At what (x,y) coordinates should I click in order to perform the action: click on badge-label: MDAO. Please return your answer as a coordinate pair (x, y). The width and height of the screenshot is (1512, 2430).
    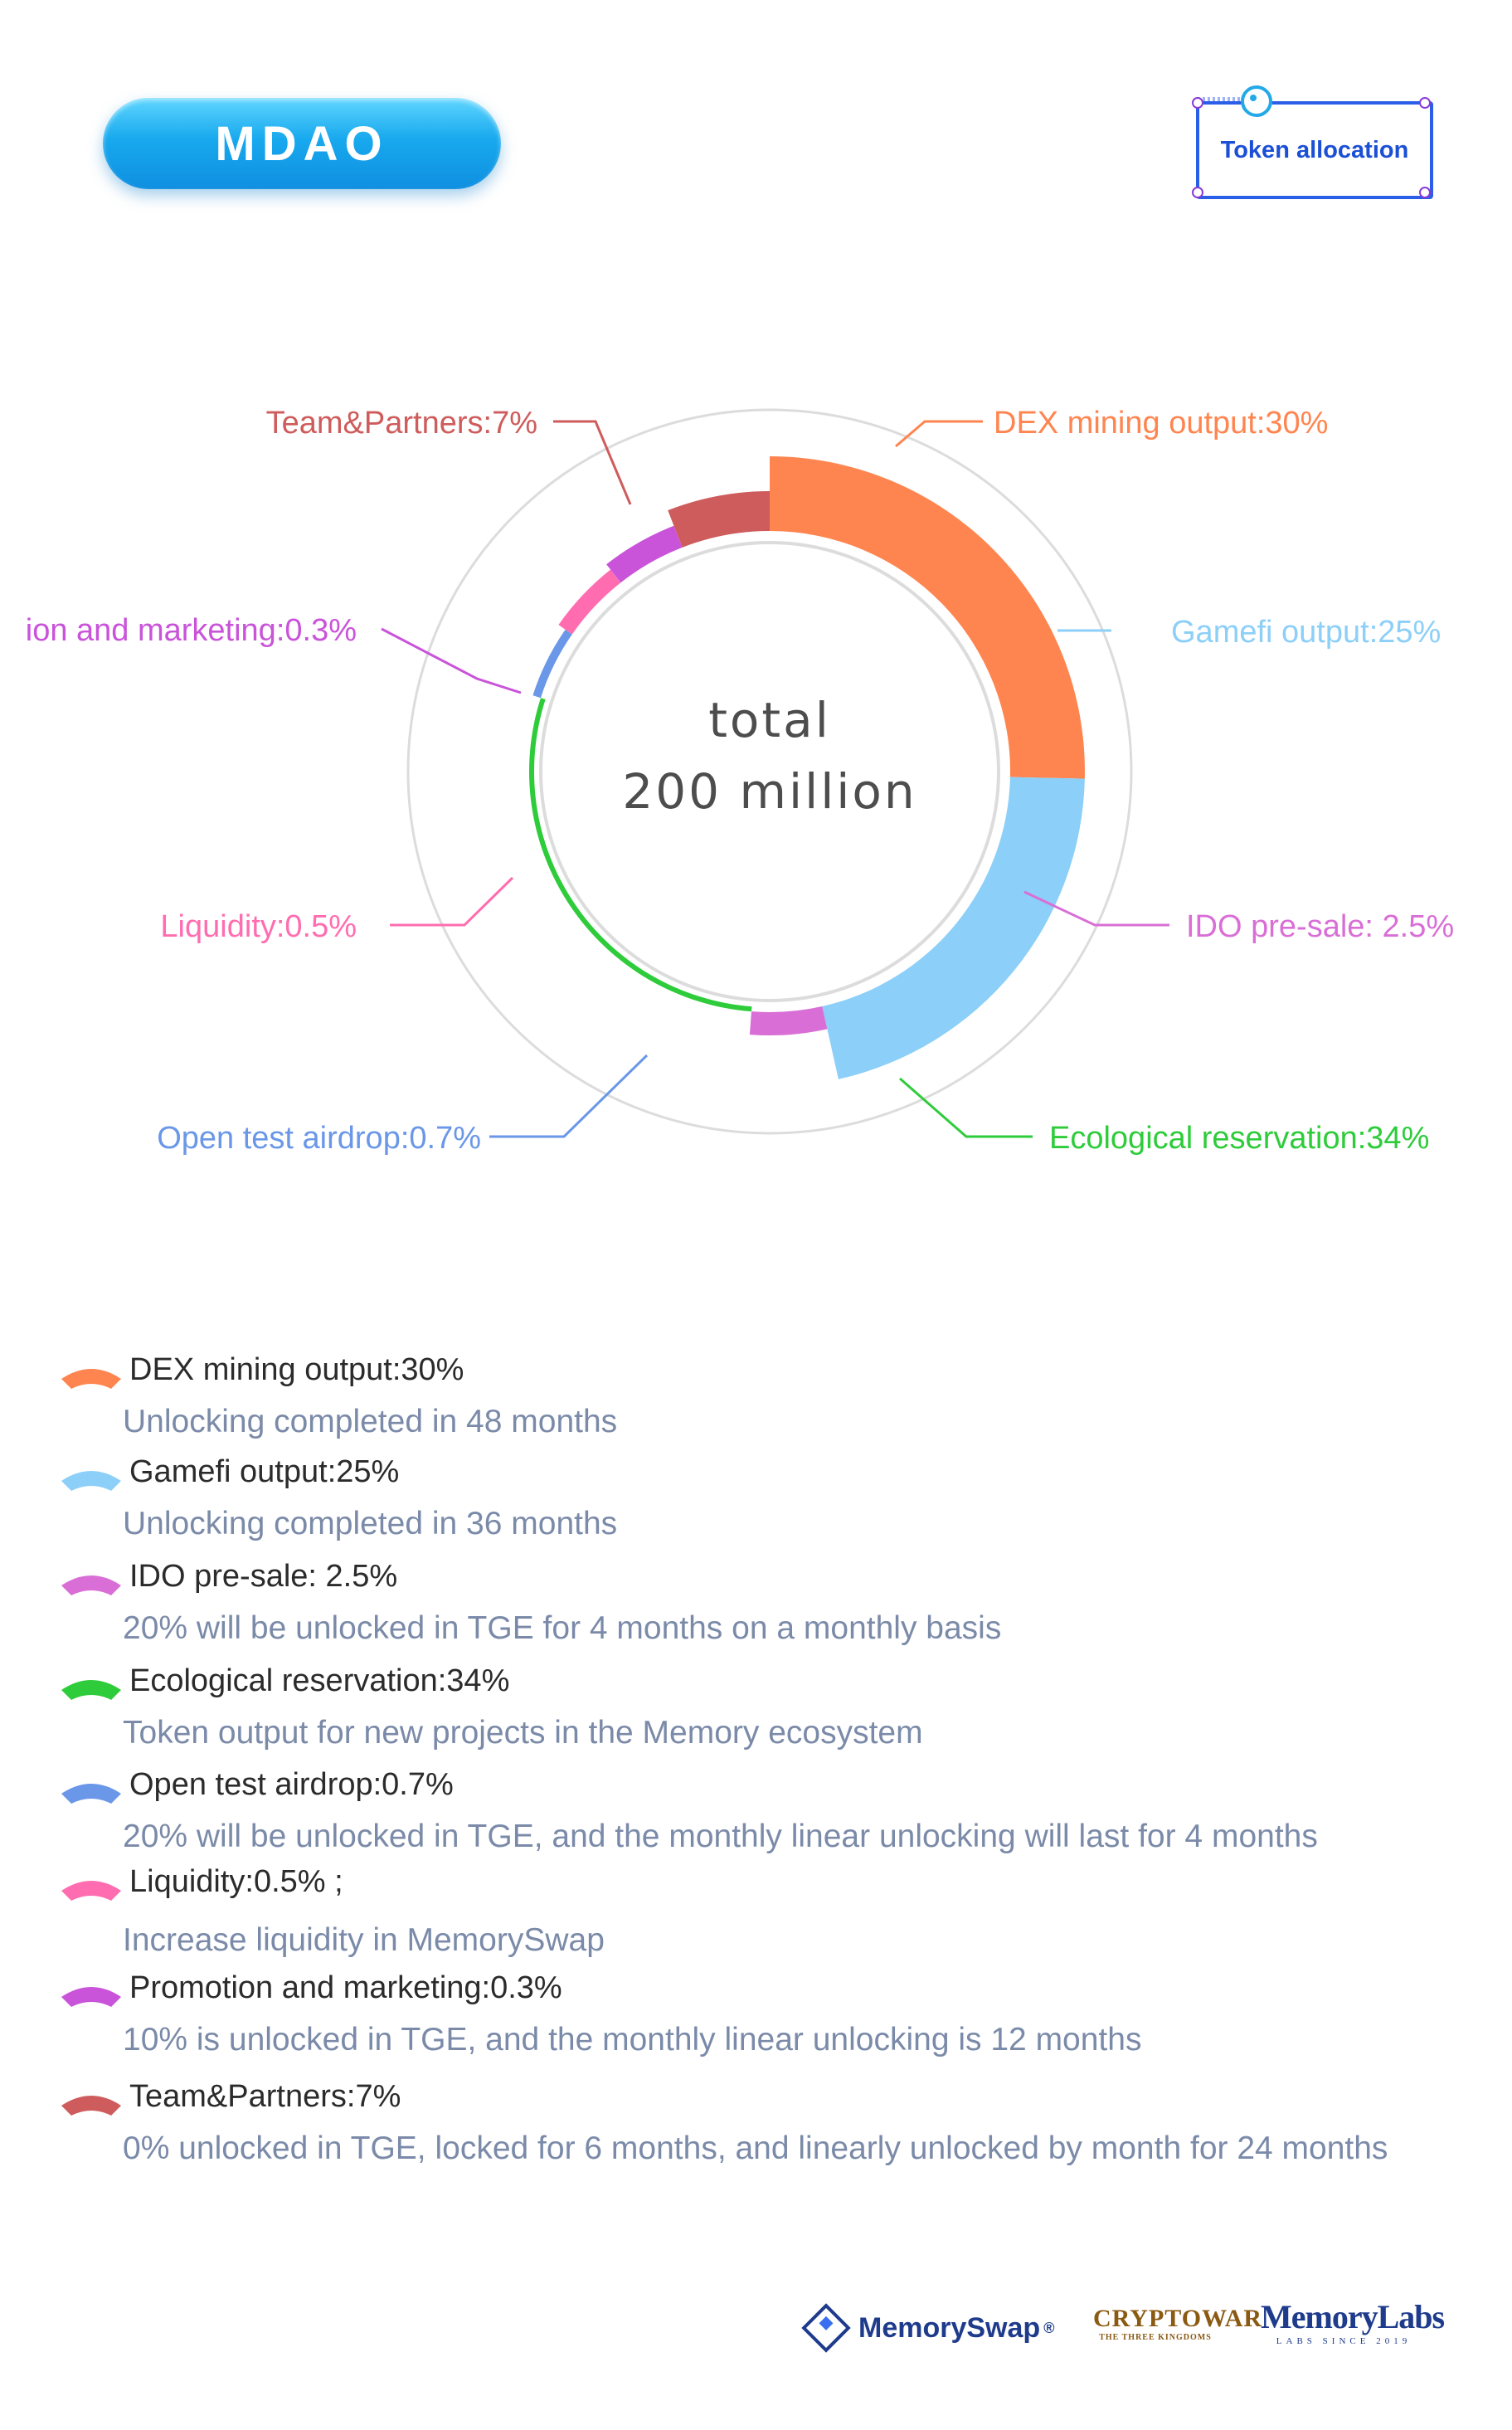
    Looking at the image, I should click on (302, 143).